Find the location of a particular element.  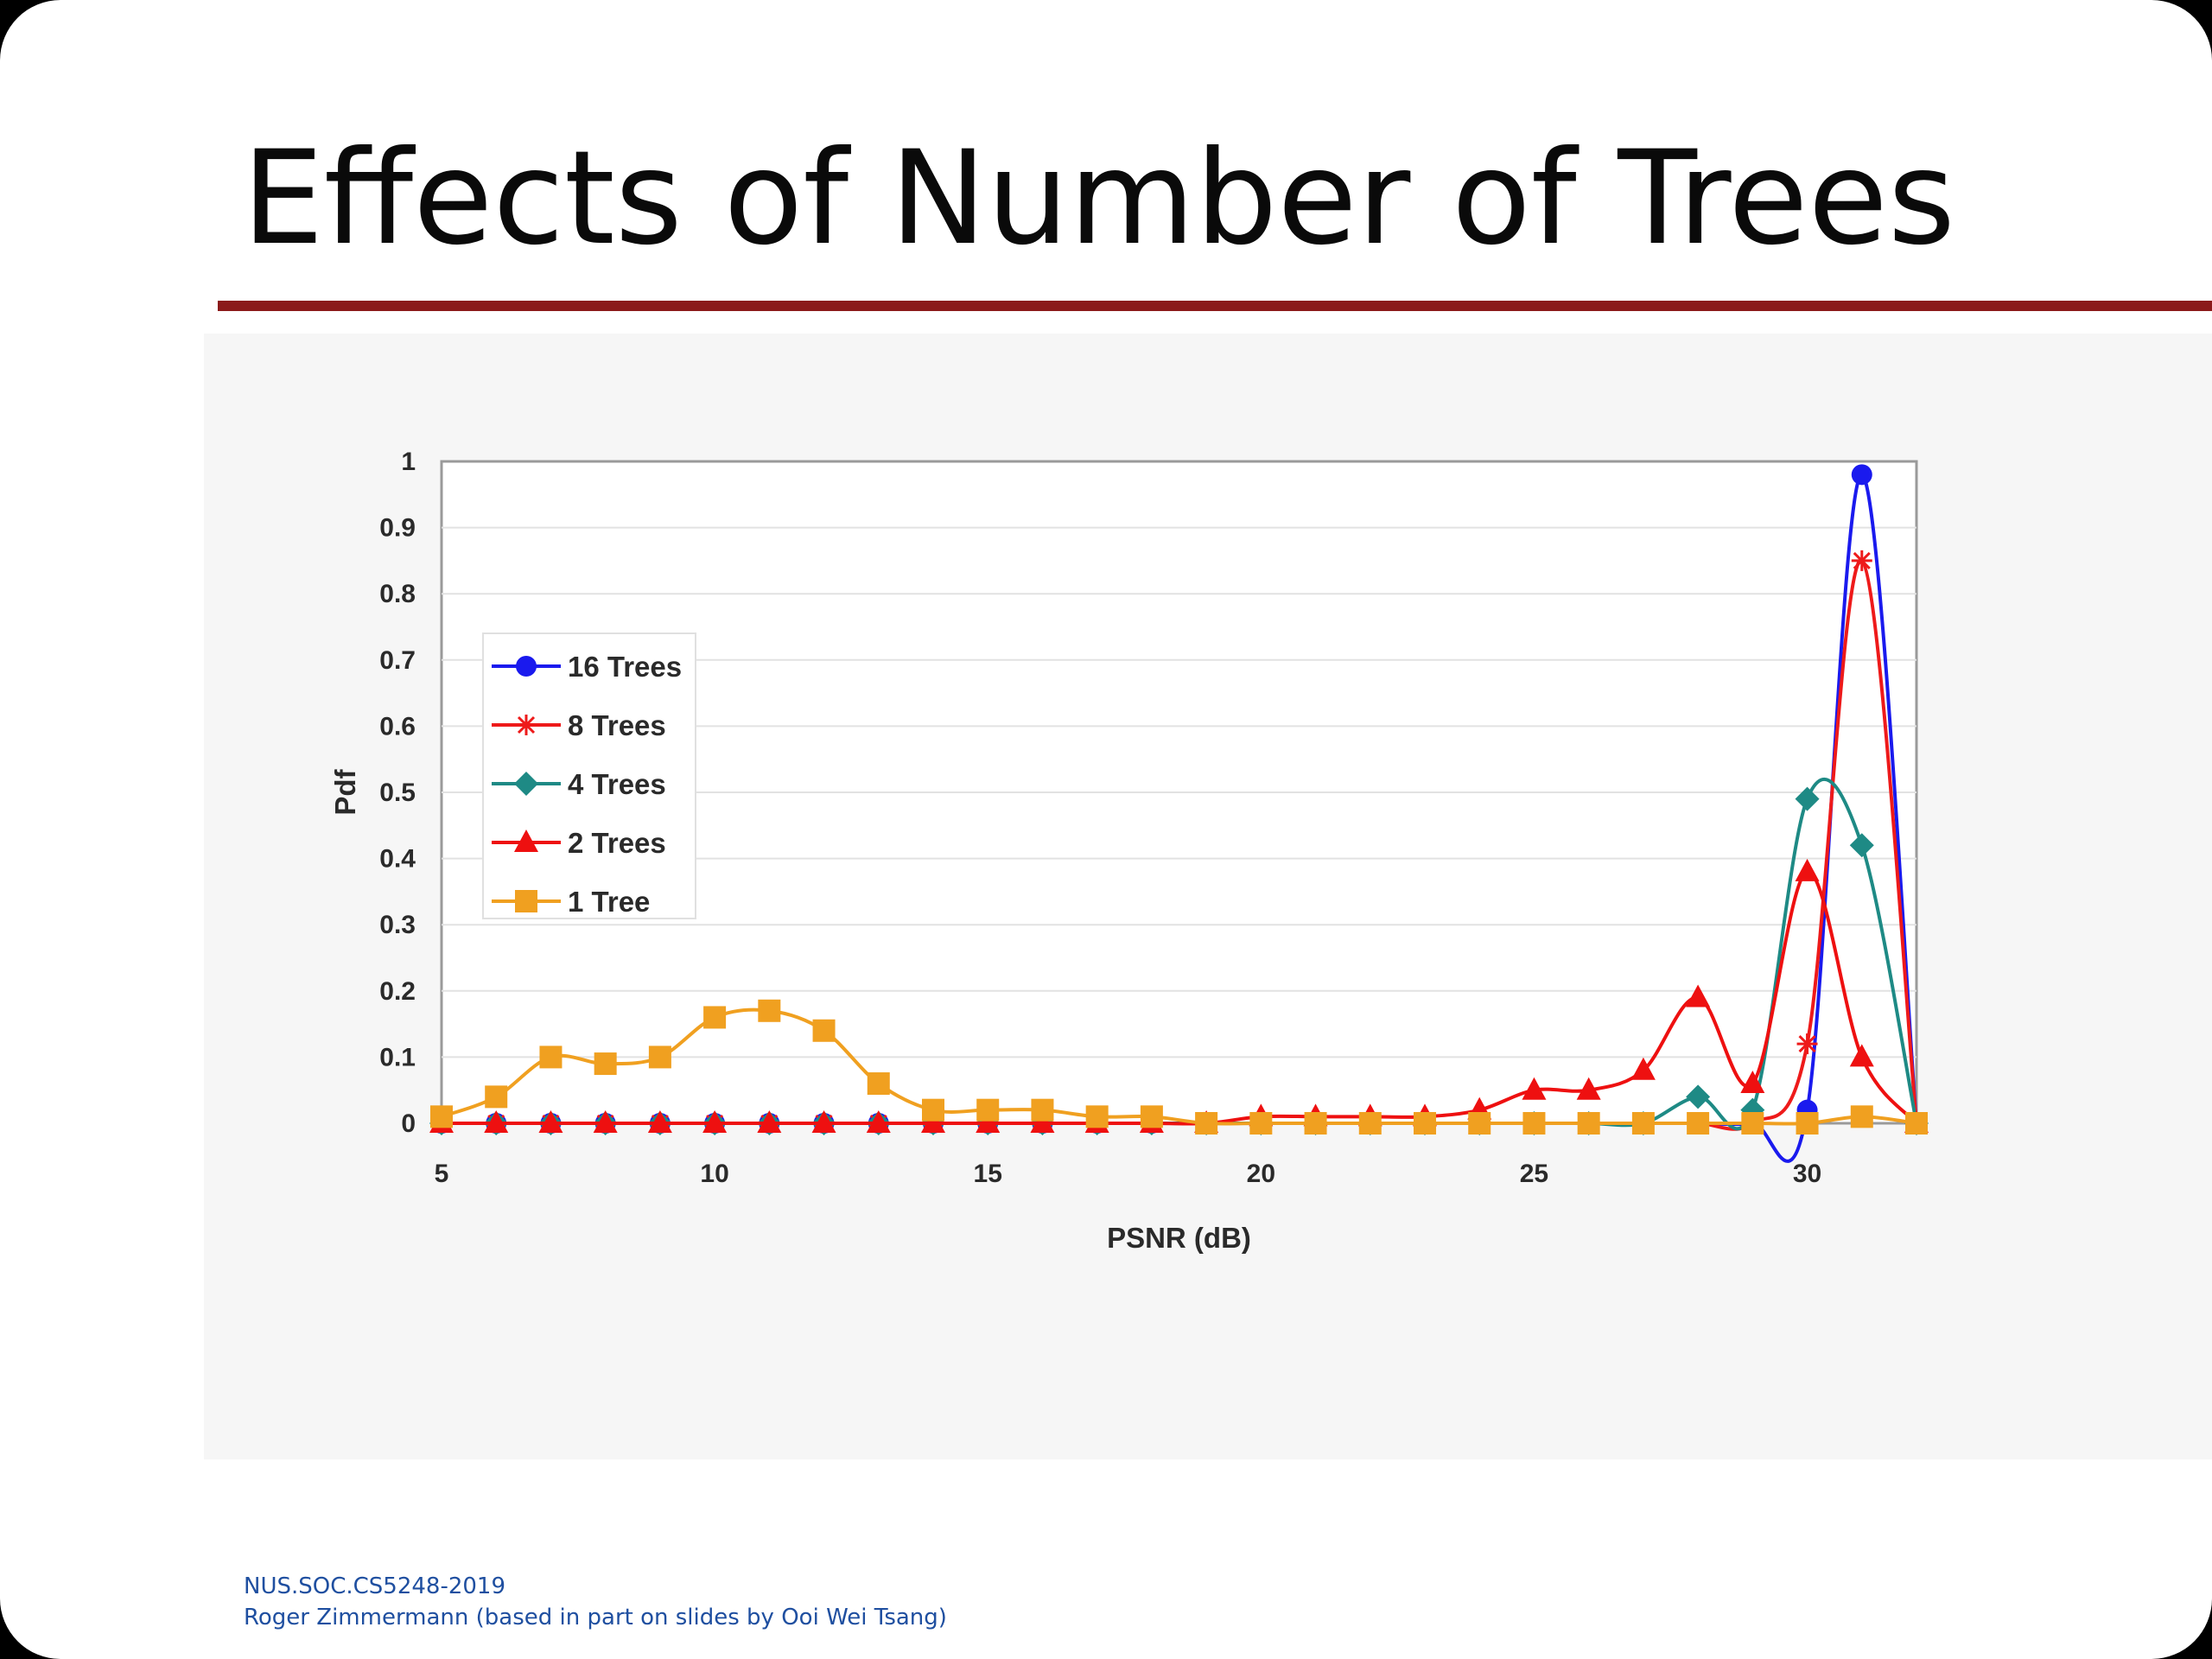

y-axis-label: Pdf is located at coordinates (345, 791).